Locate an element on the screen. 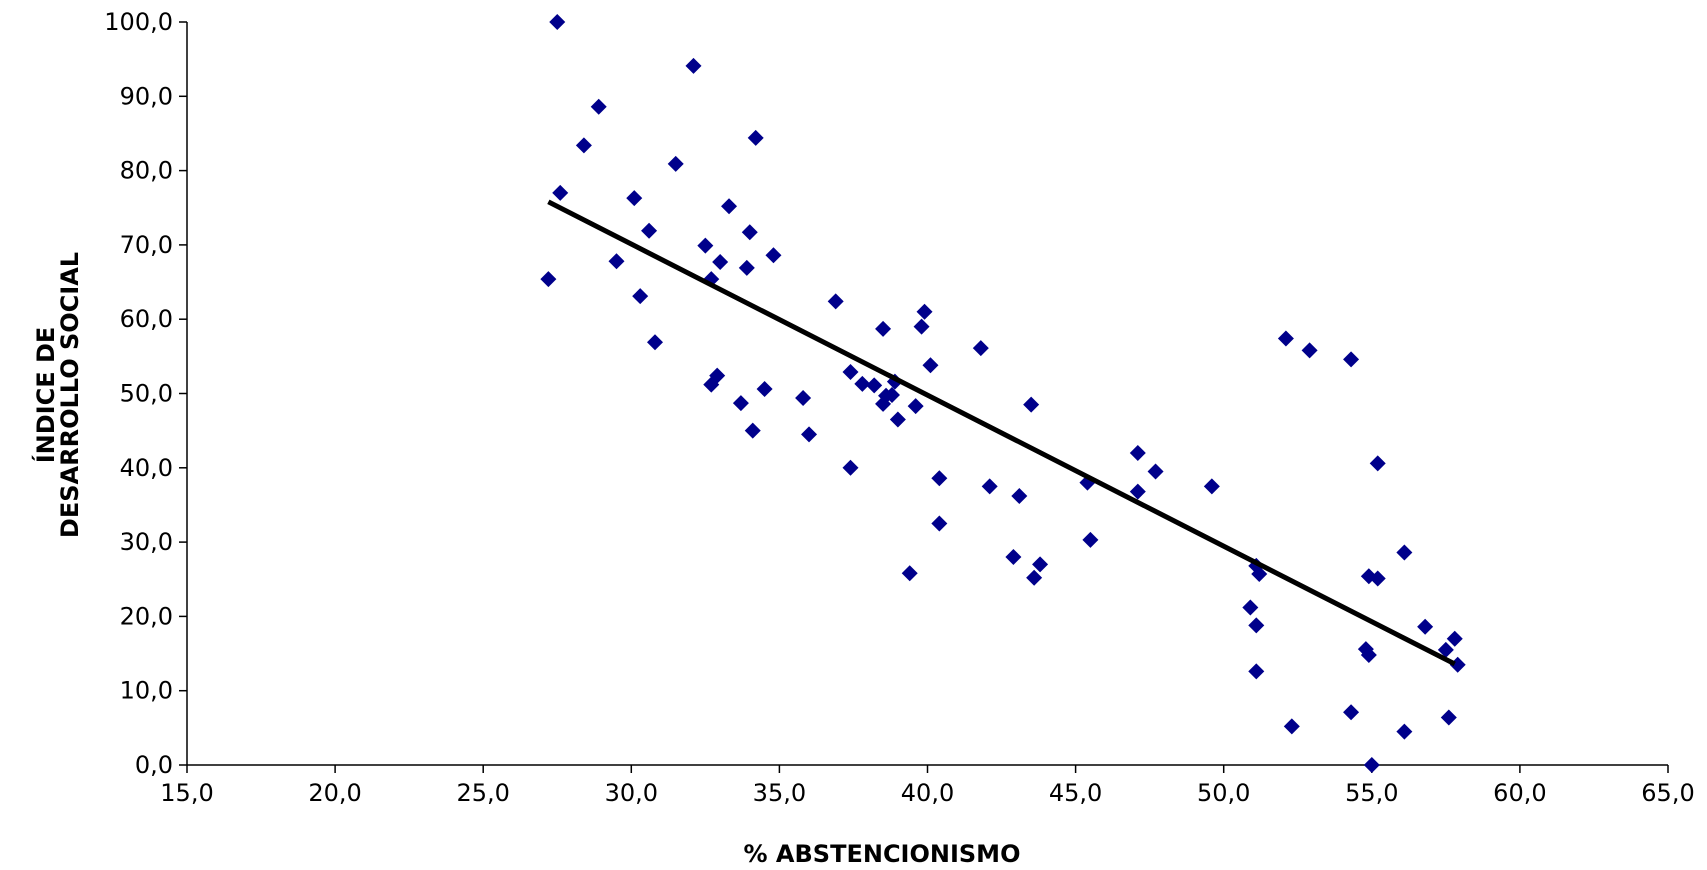 This screenshot has width=1707, height=870. y-tick-label: 10,0 is located at coordinates (146, 691).